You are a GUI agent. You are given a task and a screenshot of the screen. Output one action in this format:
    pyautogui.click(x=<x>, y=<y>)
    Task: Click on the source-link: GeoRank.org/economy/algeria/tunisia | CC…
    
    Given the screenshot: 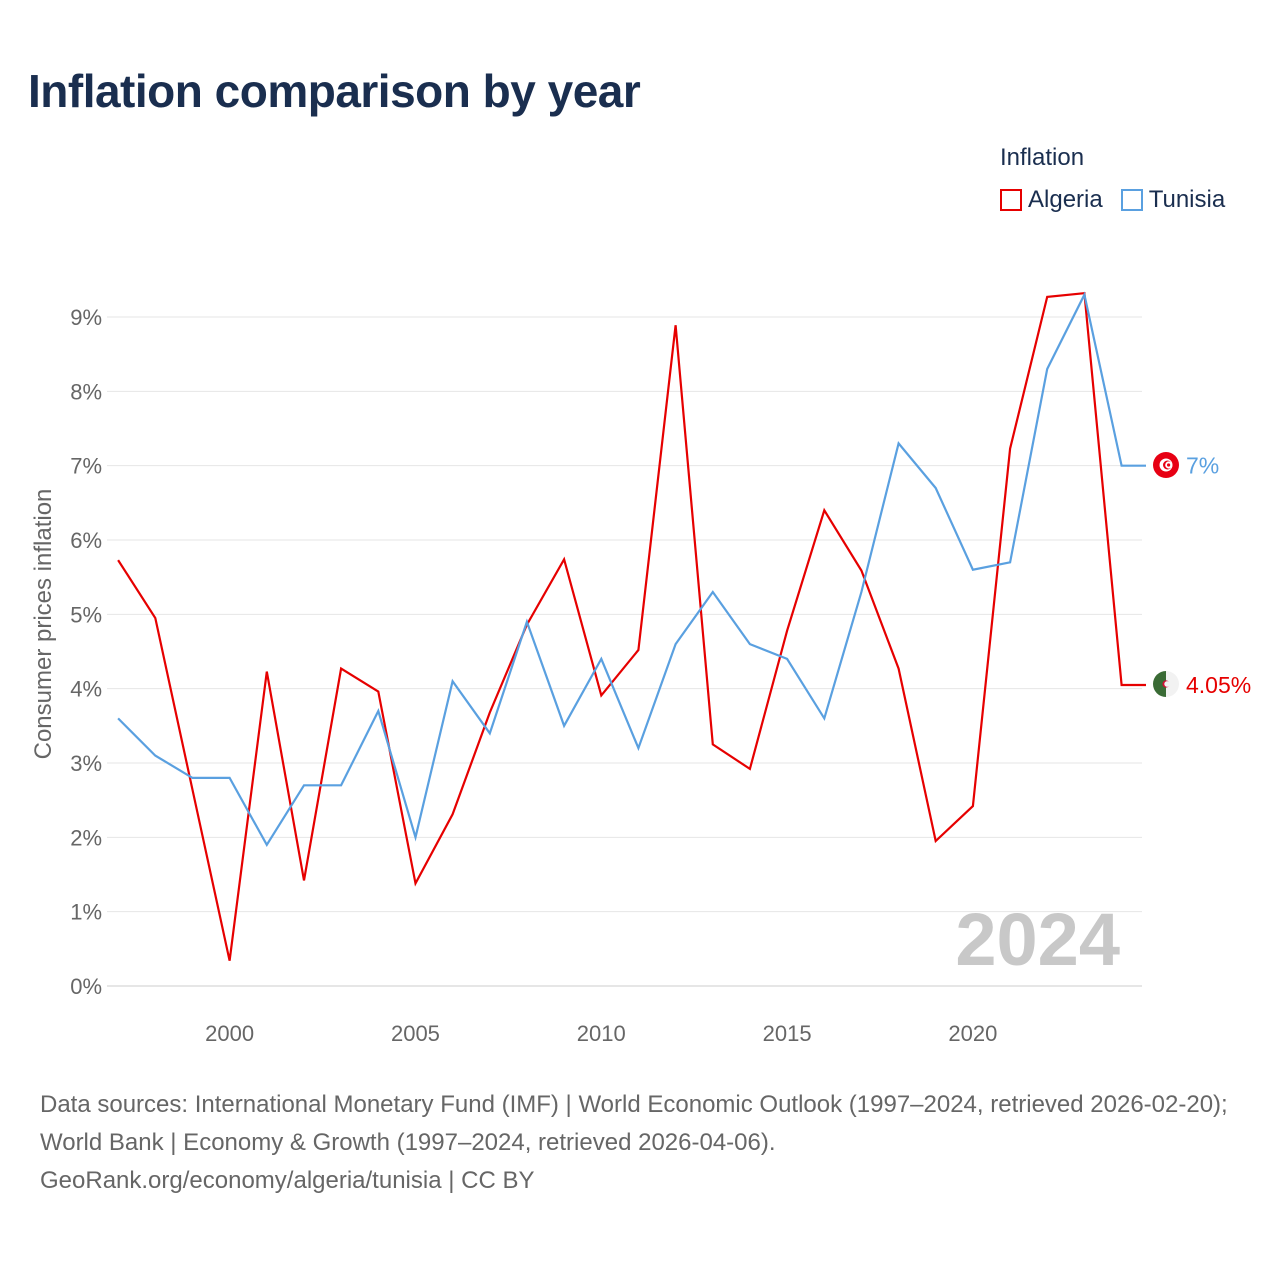 What is the action you would take?
    pyautogui.click(x=287, y=1180)
    